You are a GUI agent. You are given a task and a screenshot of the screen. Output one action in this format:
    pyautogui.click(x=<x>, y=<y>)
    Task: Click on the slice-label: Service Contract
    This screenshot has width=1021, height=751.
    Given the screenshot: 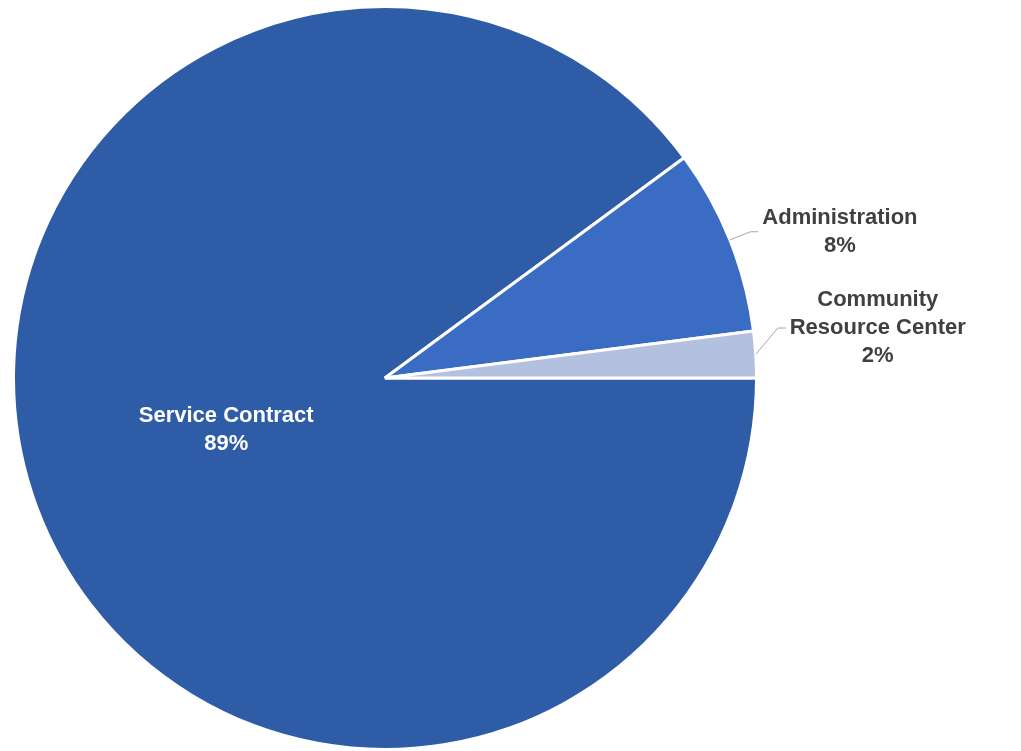 What is the action you would take?
    pyautogui.click(x=226, y=415)
    